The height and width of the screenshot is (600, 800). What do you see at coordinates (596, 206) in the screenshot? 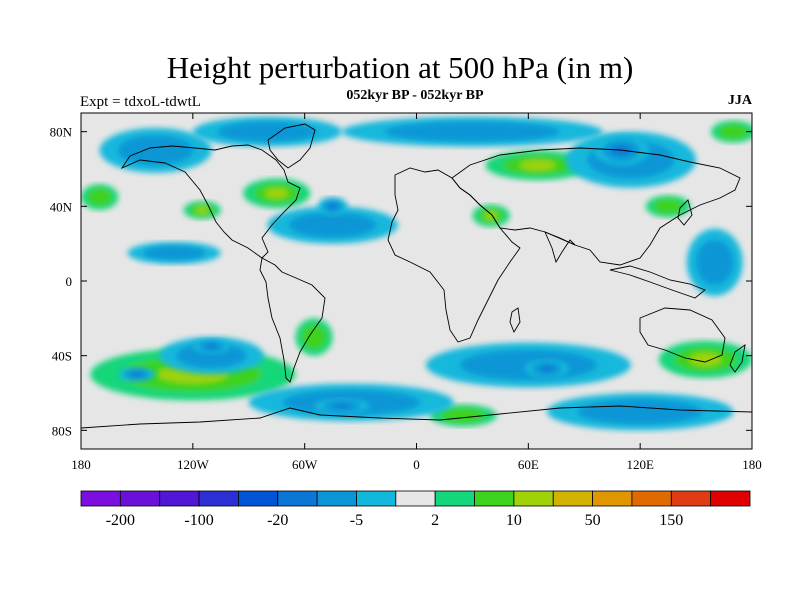
I see `coastline-asia` at bounding box center [596, 206].